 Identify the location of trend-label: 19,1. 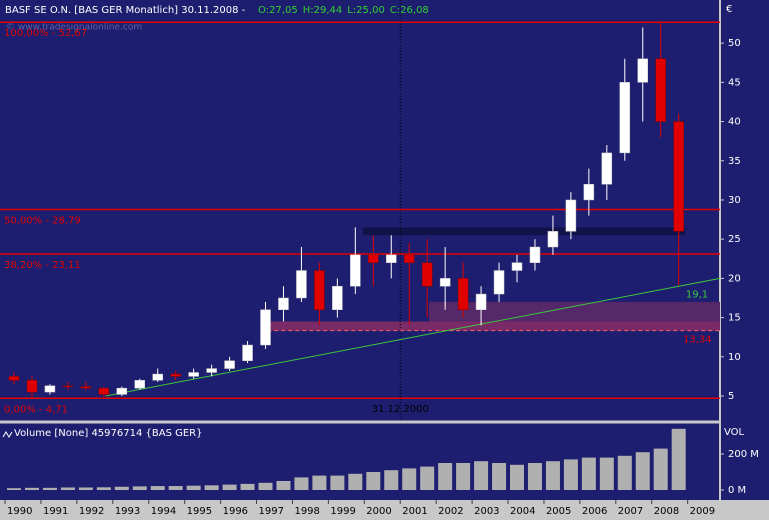
(697, 294).